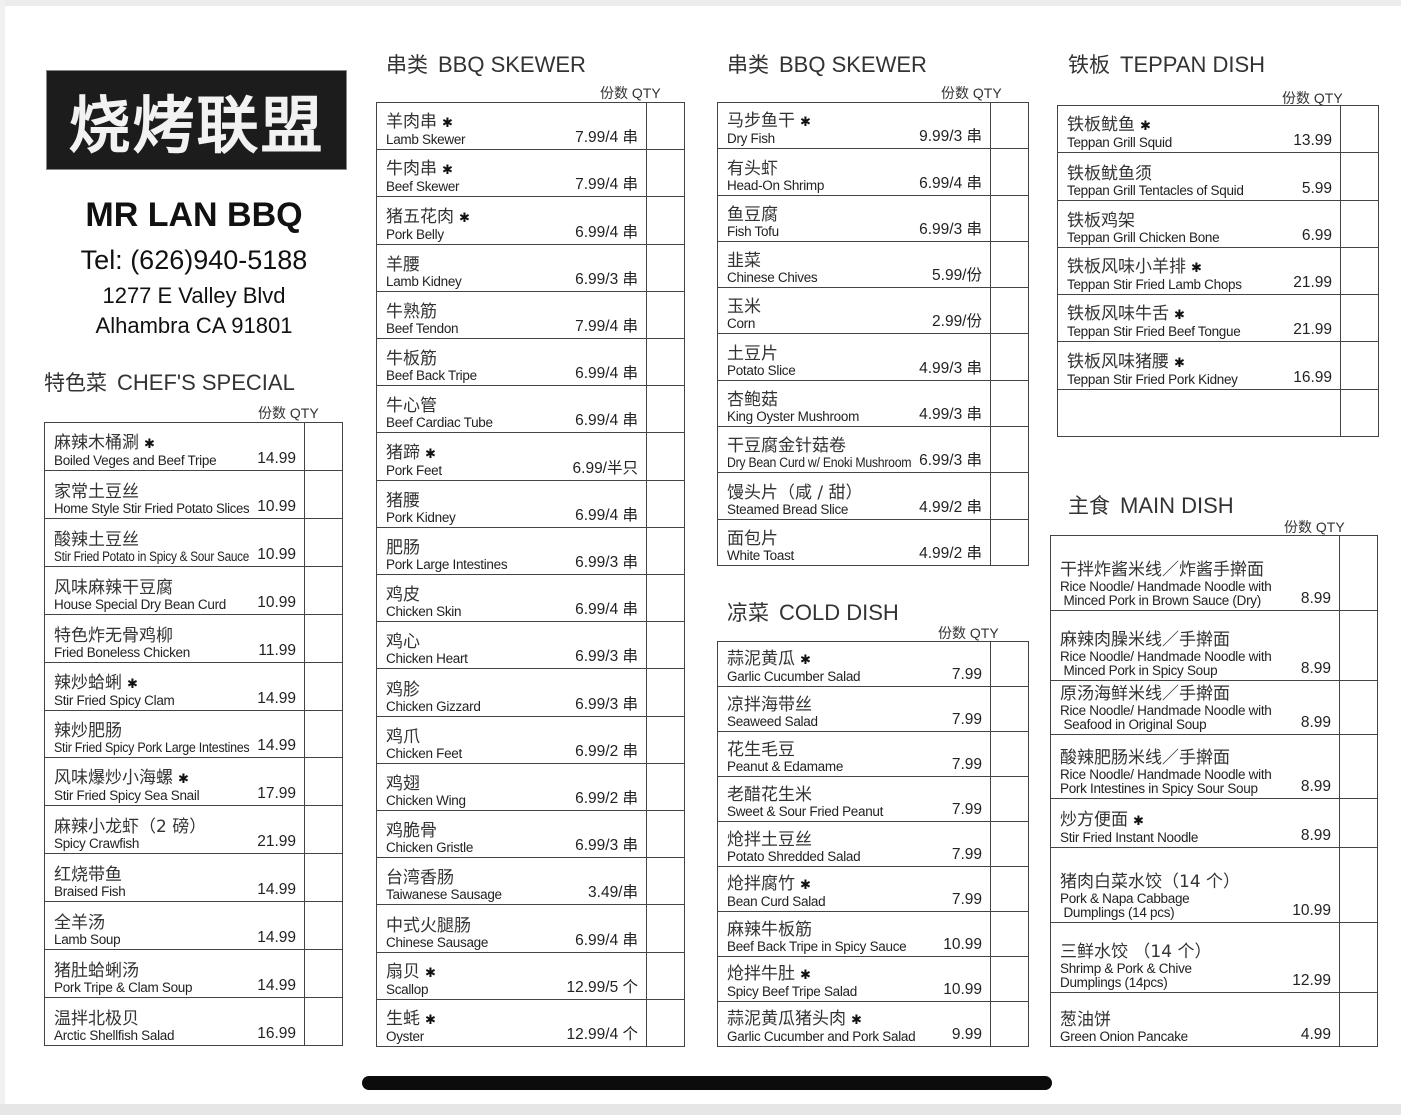 This screenshot has height=1115, width=1401. What do you see at coordinates (707, 1083) in the screenshot?
I see `horizontal-scrollbar` at bounding box center [707, 1083].